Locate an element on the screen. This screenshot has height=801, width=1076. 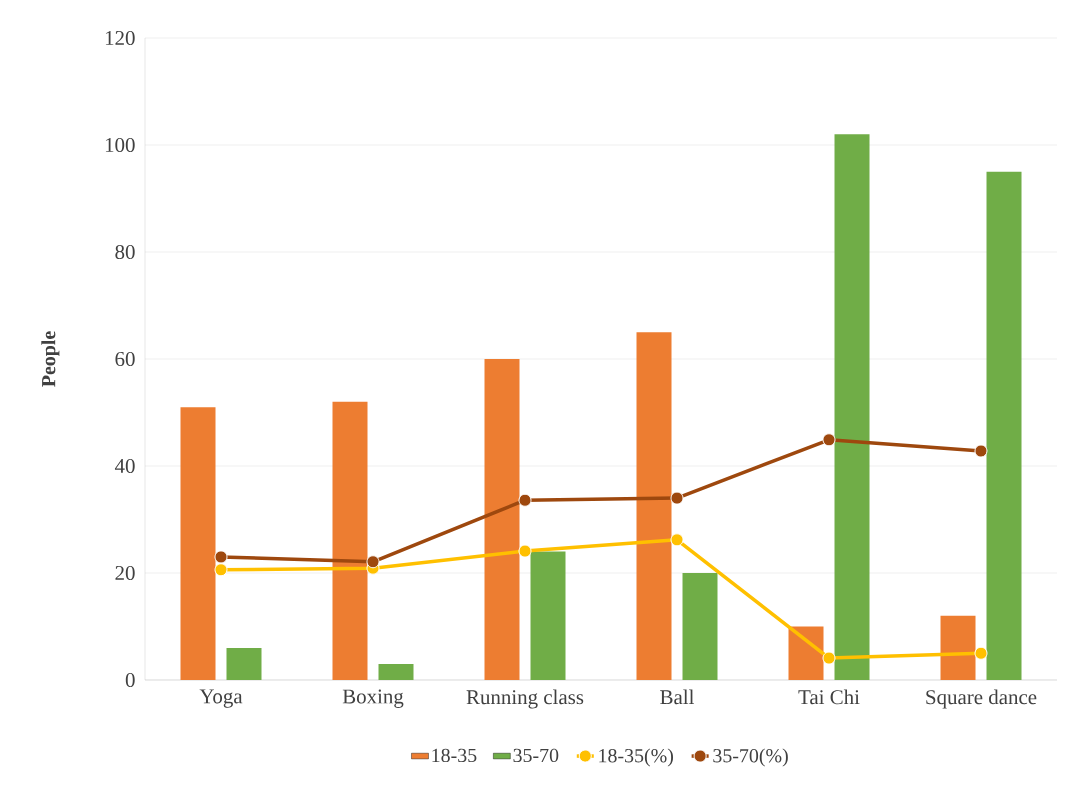
x-tick-label: Ball is located at coordinates (677, 697).